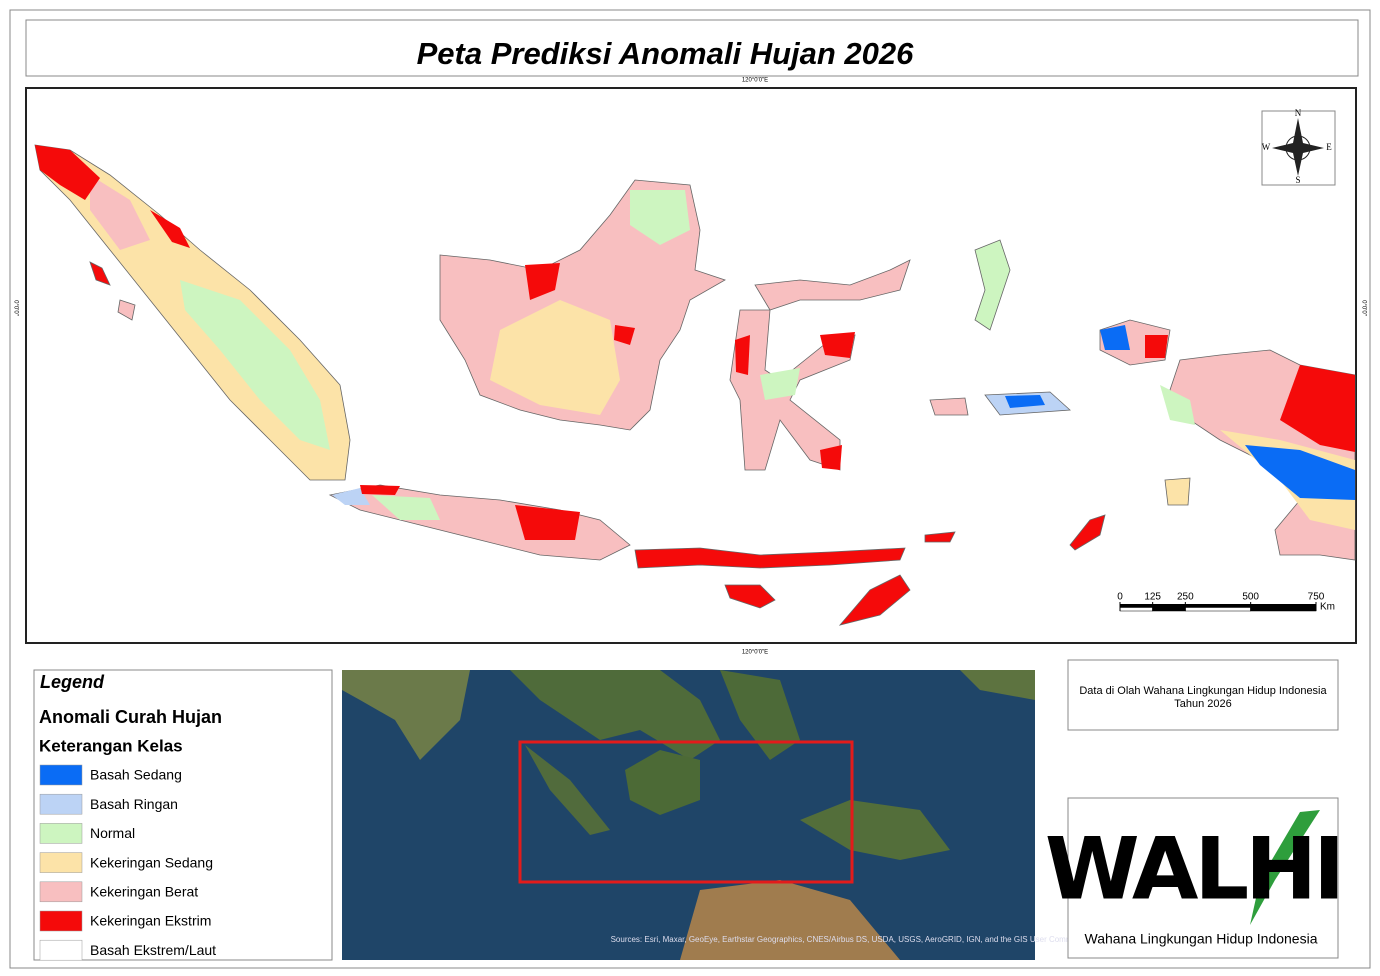  What do you see at coordinates (151, 862) in the screenshot?
I see `legend-label: Kekeringan Sedang` at bounding box center [151, 862].